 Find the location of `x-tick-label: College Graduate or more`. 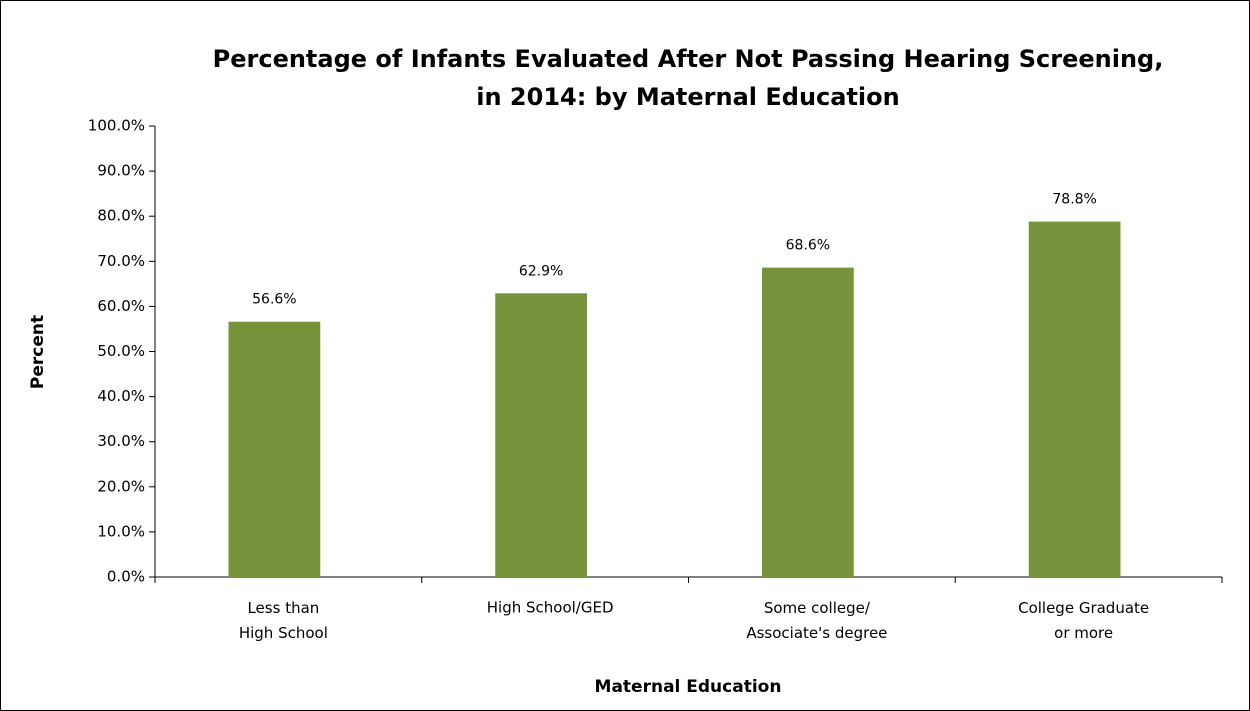

x-tick-label: College Graduate or more is located at coordinates (1083, 620).